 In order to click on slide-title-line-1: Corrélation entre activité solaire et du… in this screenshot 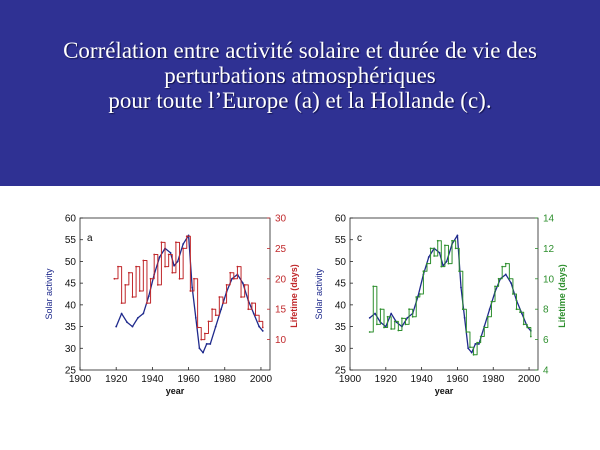, I will do `click(300, 50)`.